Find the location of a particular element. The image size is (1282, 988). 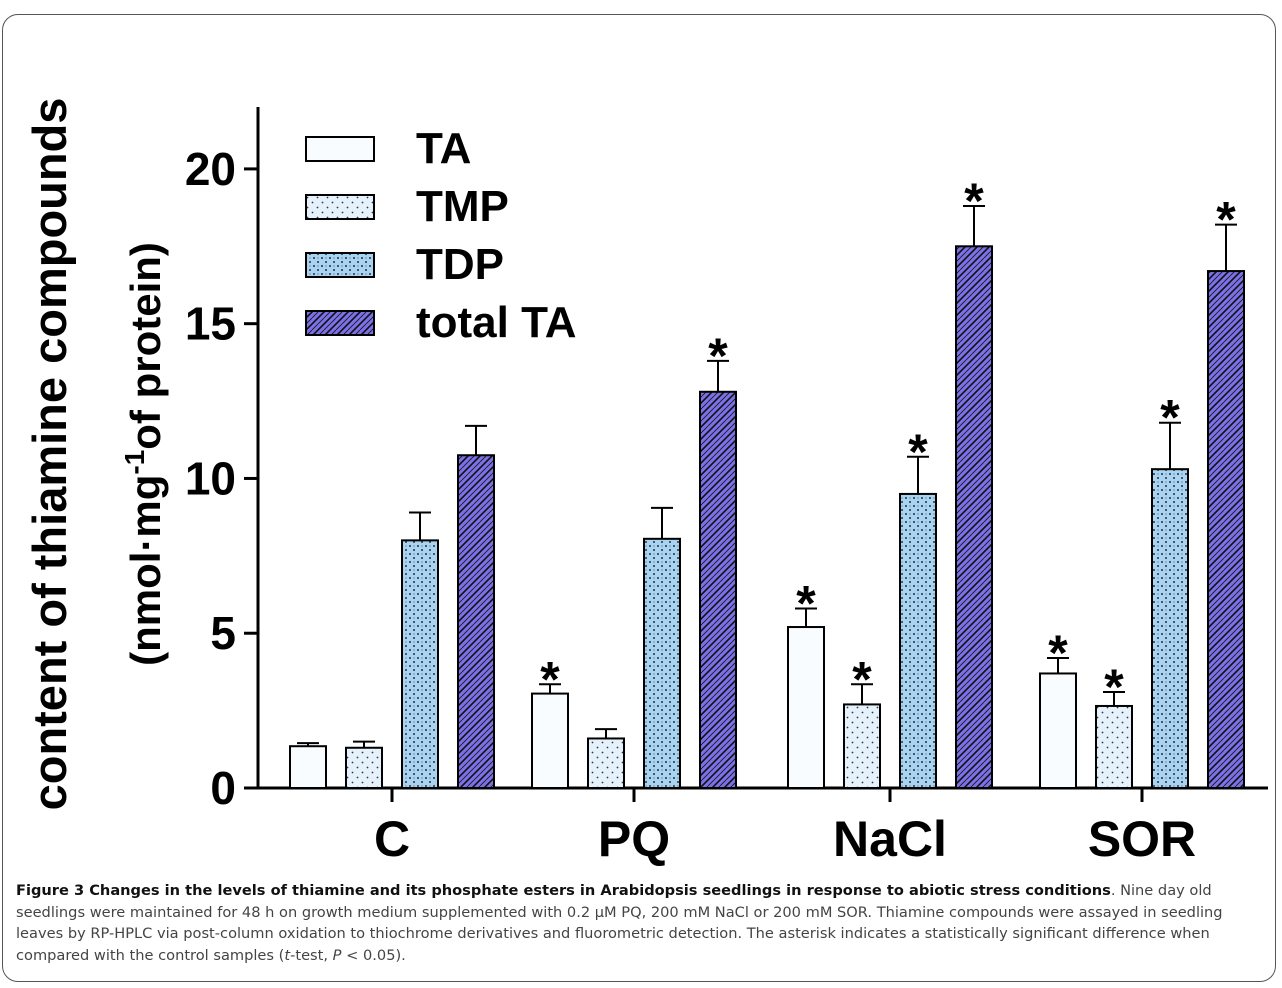

x-tick-label: PQ is located at coordinates (634, 839).